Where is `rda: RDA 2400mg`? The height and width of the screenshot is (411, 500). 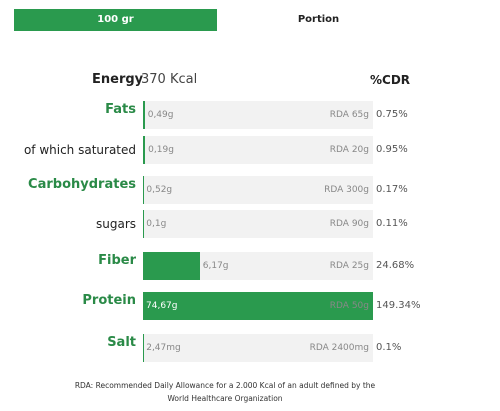 rda: RDA 2400mg is located at coordinates (339, 348).